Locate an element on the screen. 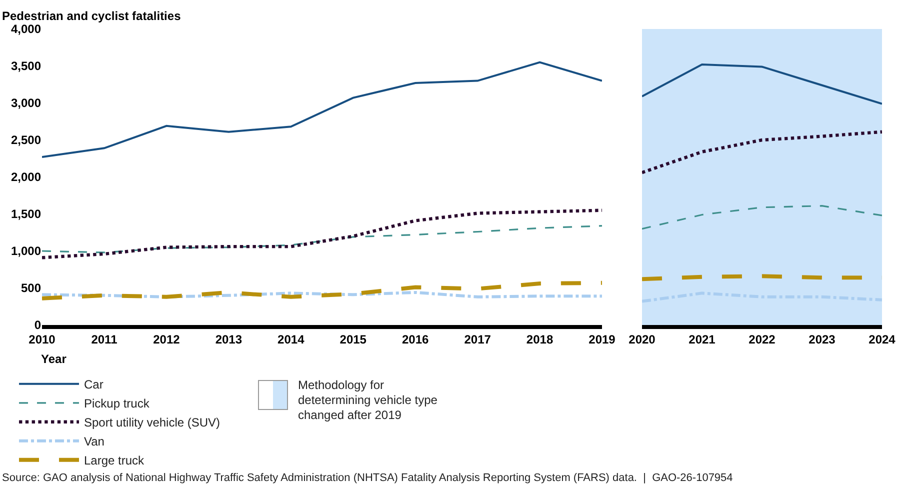 Image resolution: width=900 pixels, height=486 pixels. x-tick-label: 2024 is located at coordinates (882, 339).